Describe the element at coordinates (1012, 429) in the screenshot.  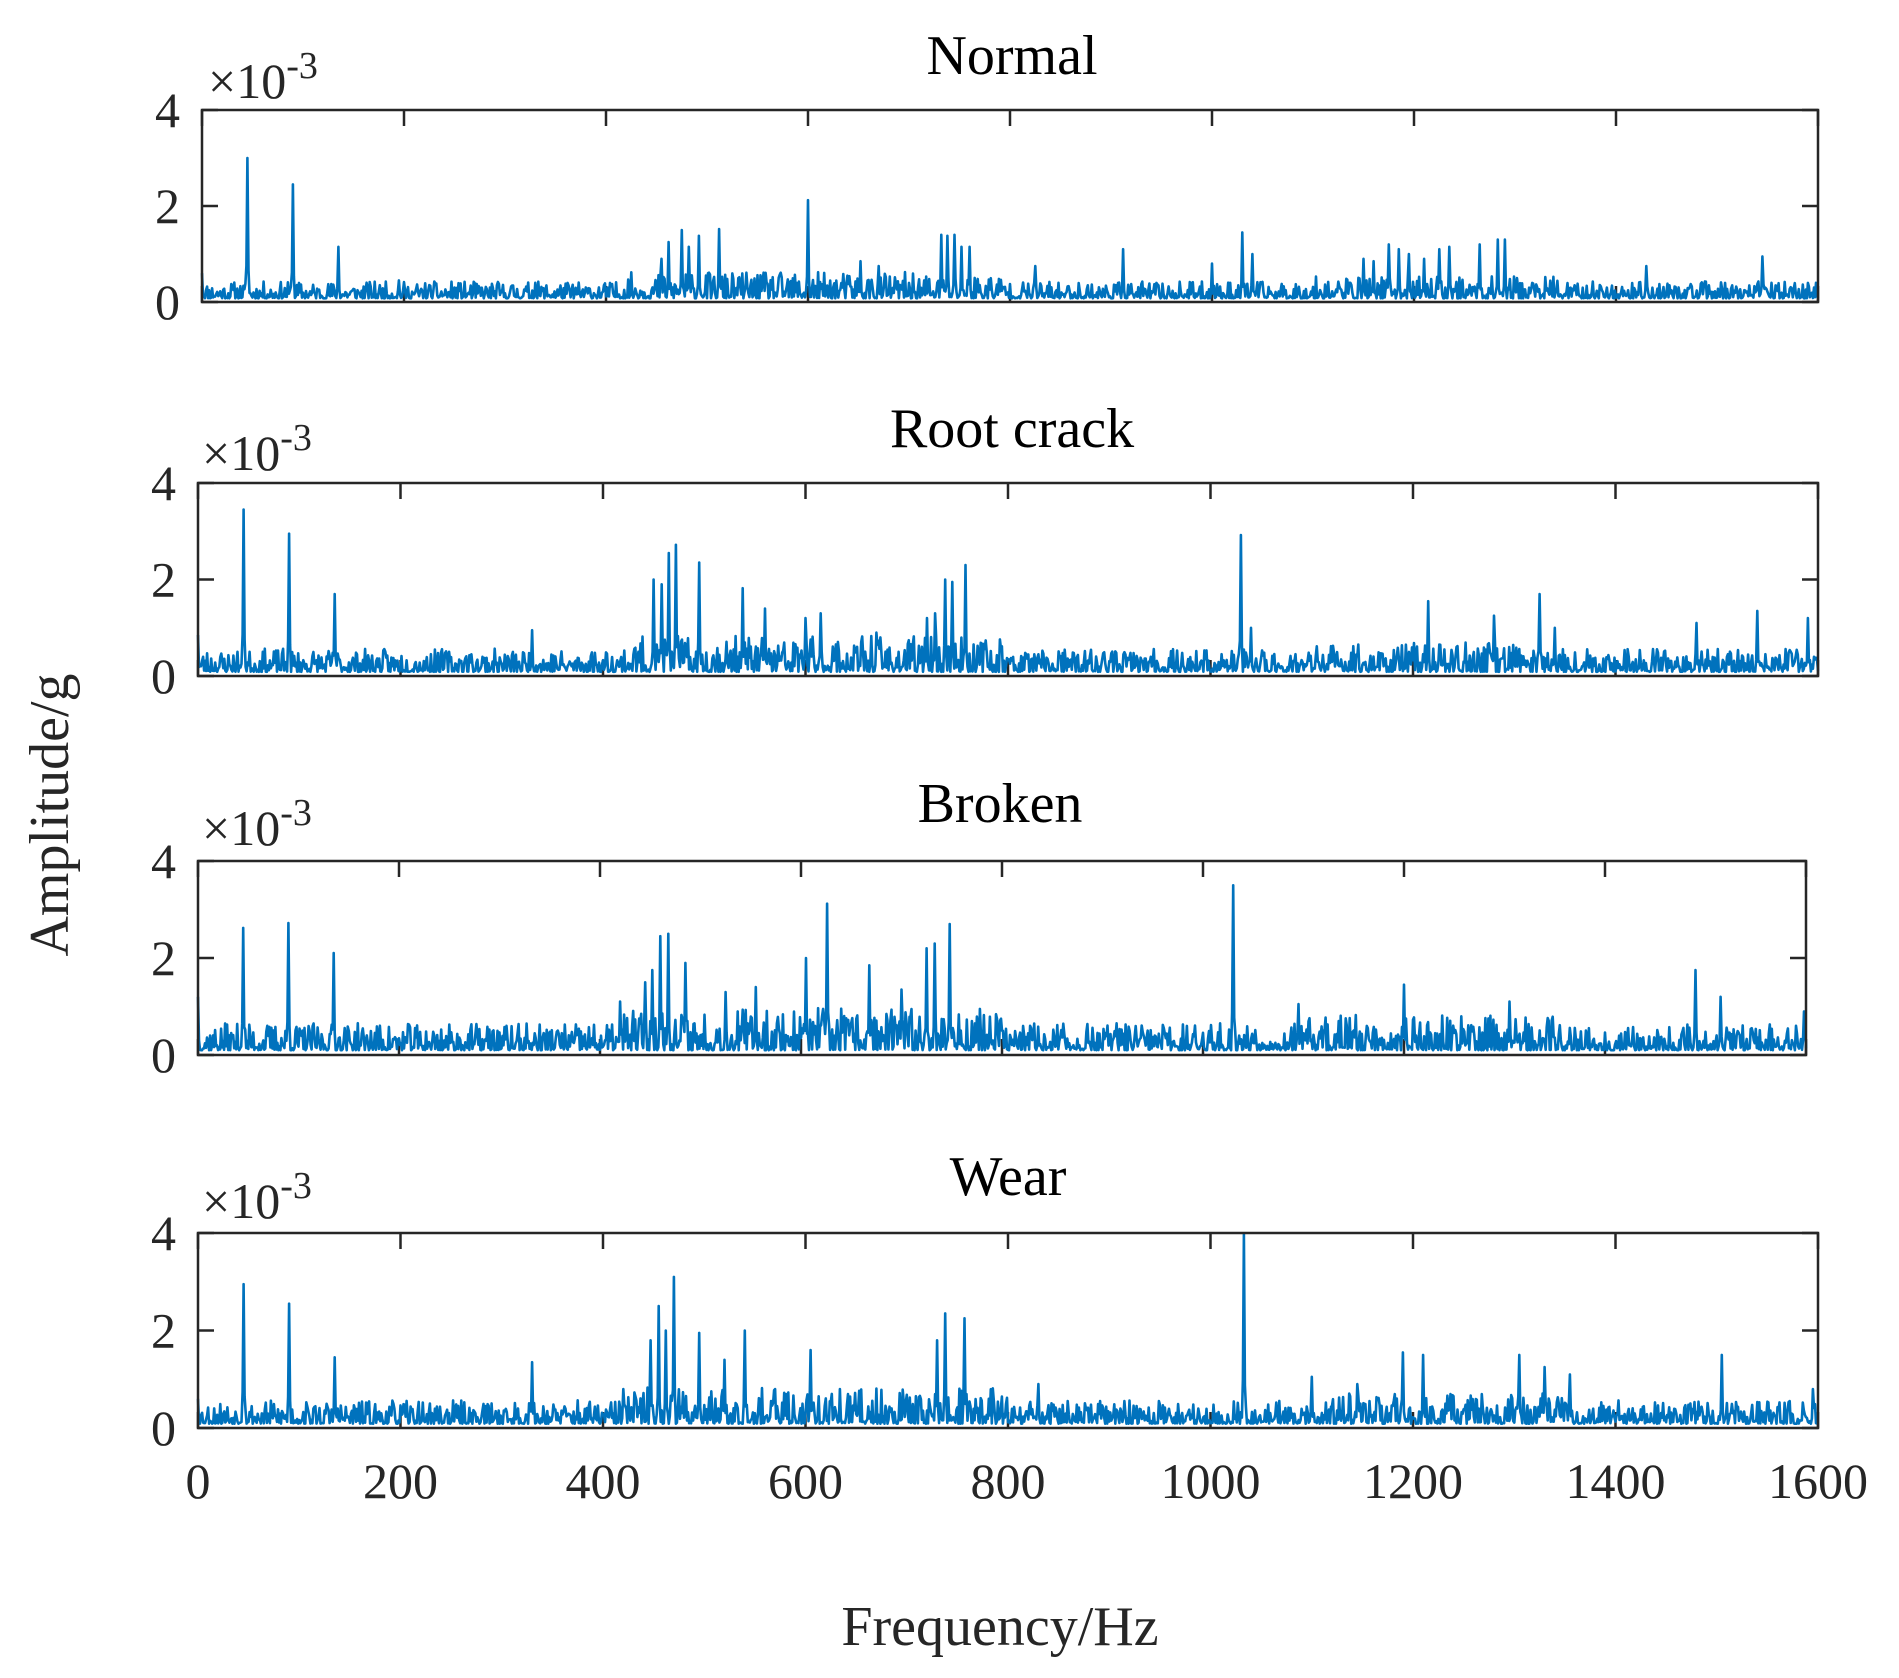
I see `panel-title: Root crack` at that location.